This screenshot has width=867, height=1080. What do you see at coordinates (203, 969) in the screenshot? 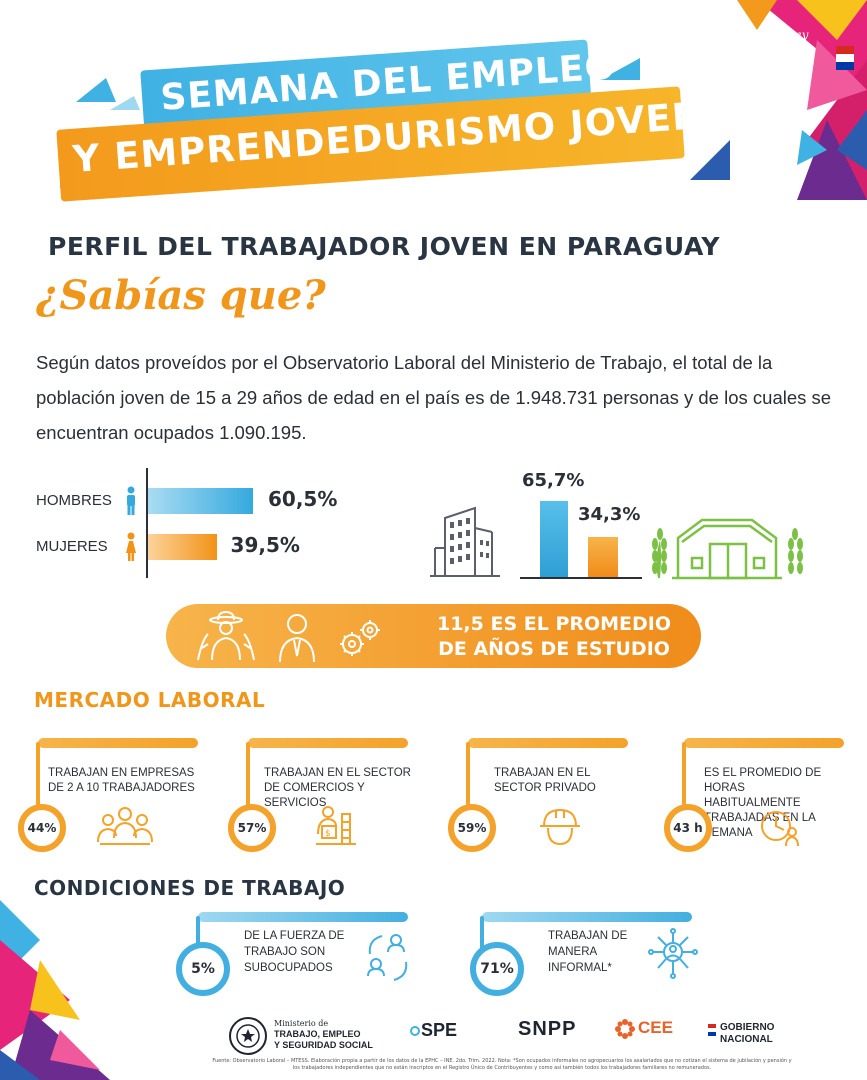
I see `stat-value: 5%` at bounding box center [203, 969].